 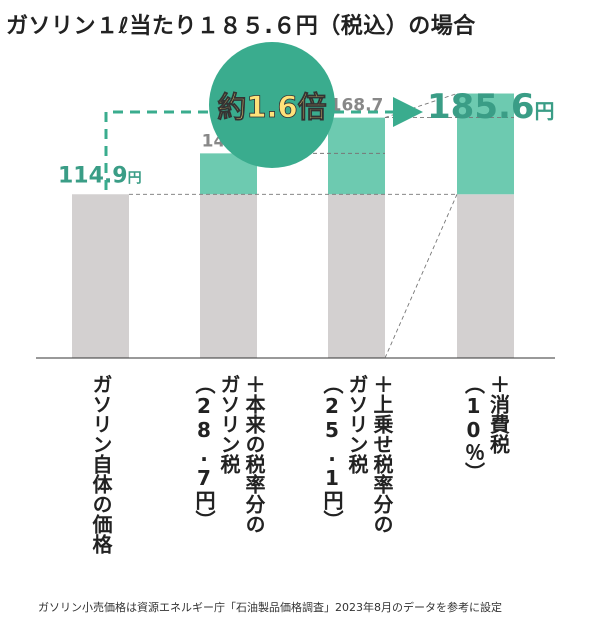 I want to click on category-label-2-line-2: ガソリン税, so click(x=229, y=424).